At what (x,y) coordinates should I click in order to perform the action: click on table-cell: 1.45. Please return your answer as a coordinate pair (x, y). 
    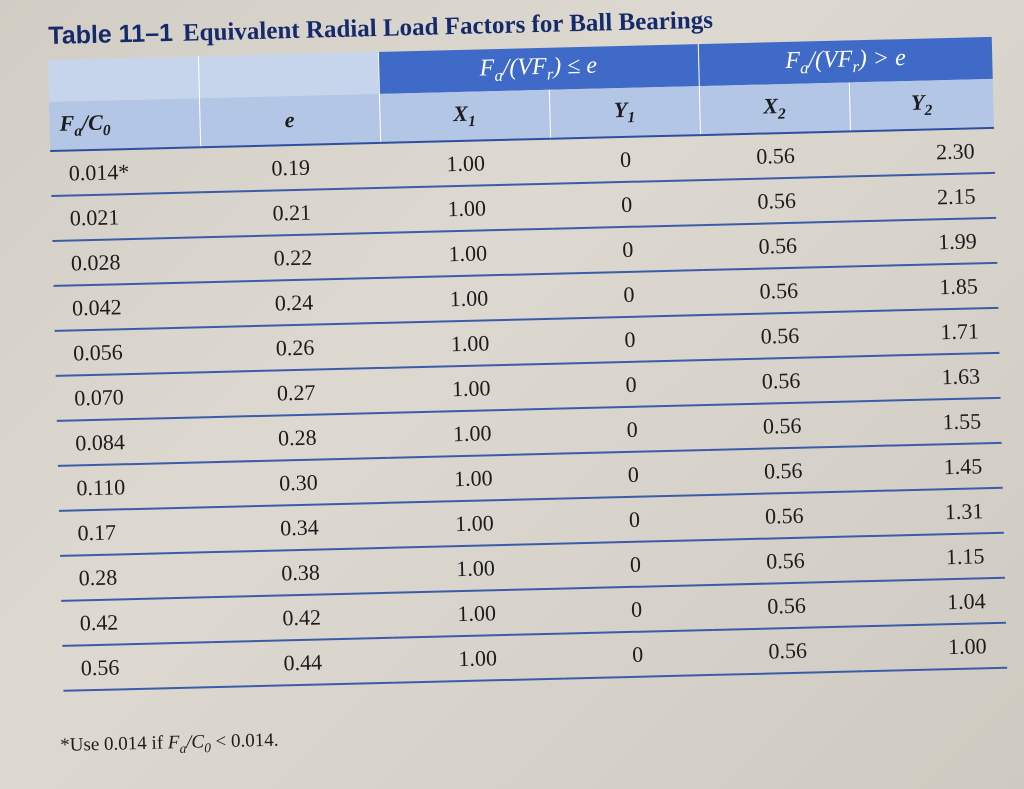
    Looking at the image, I should click on (930, 467).